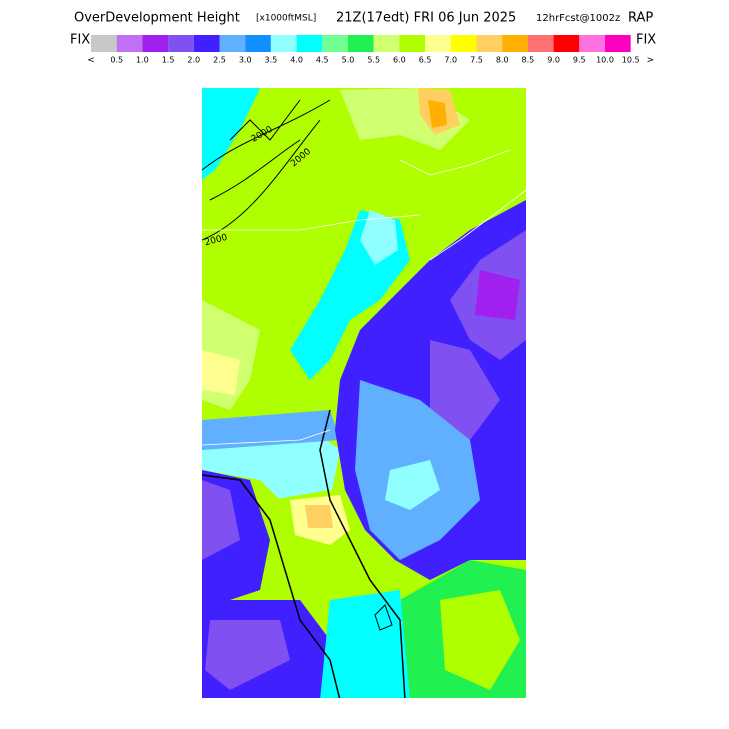 This screenshot has width=729, height=729. Describe the element at coordinates (142, 60) in the screenshot. I see `colorbar-label: 1.0` at that location.